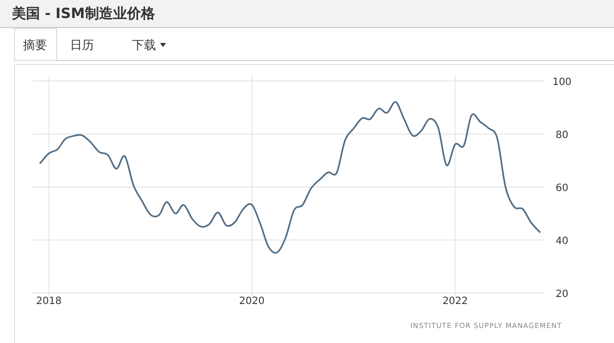 This screenshot has height=343, width=614. What do you see at coordinates (562, 294) in the screenshot?
I see `y-tick-label: 20` at bounding box center [562, 294].